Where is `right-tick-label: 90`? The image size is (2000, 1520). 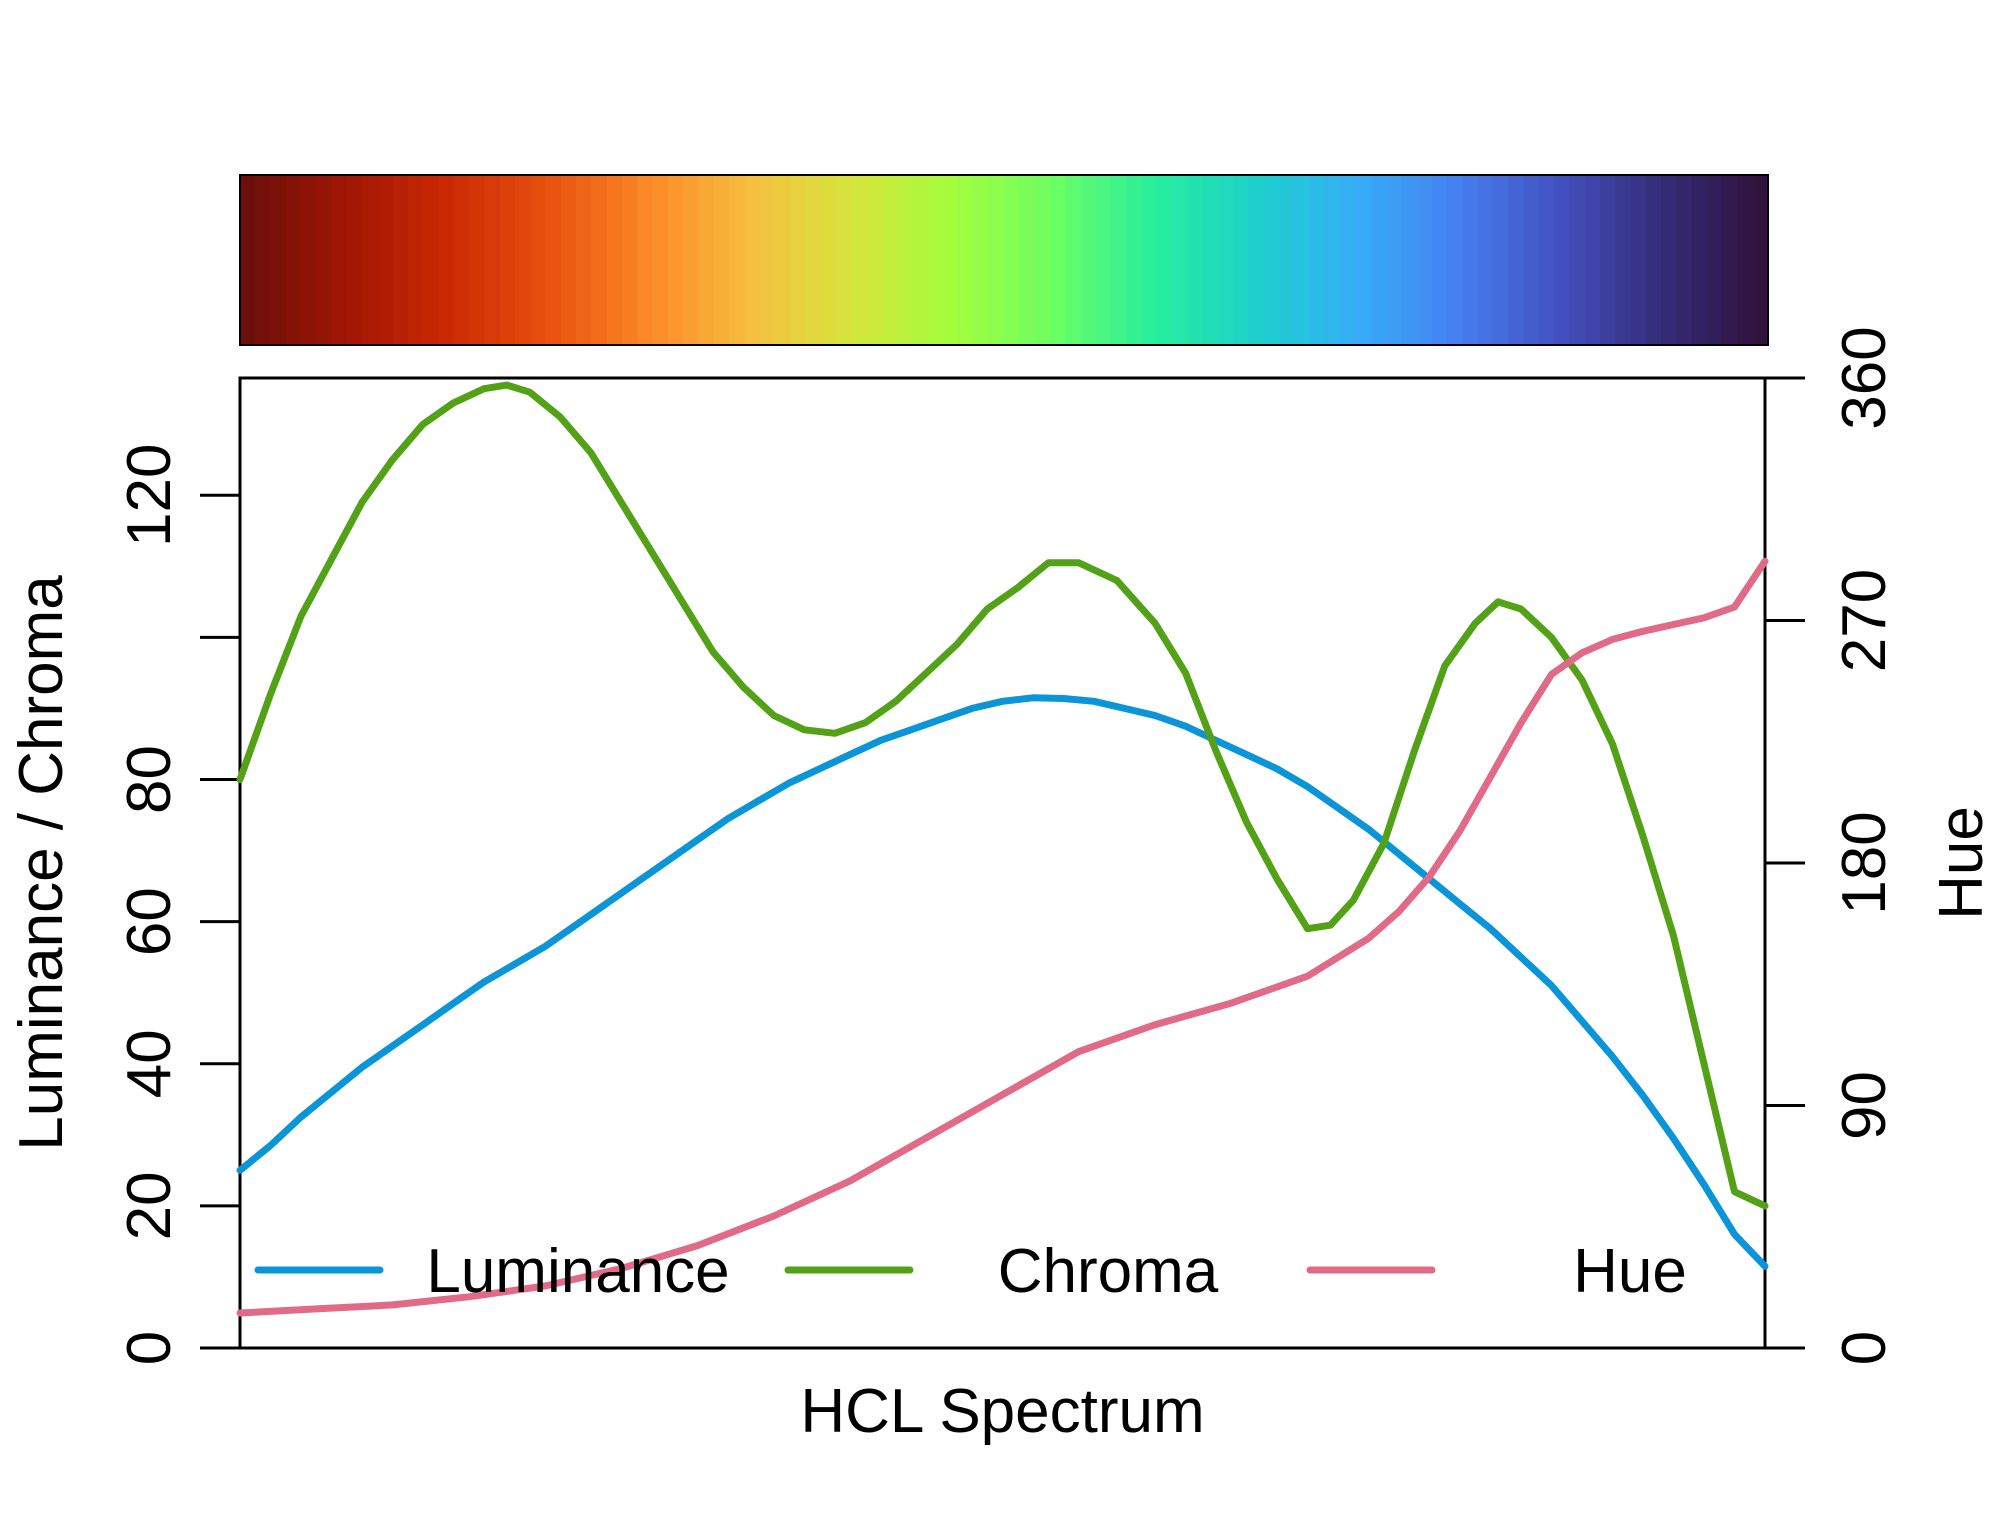
right-tick-label: 90 is located at coordinates (1864, 1105).